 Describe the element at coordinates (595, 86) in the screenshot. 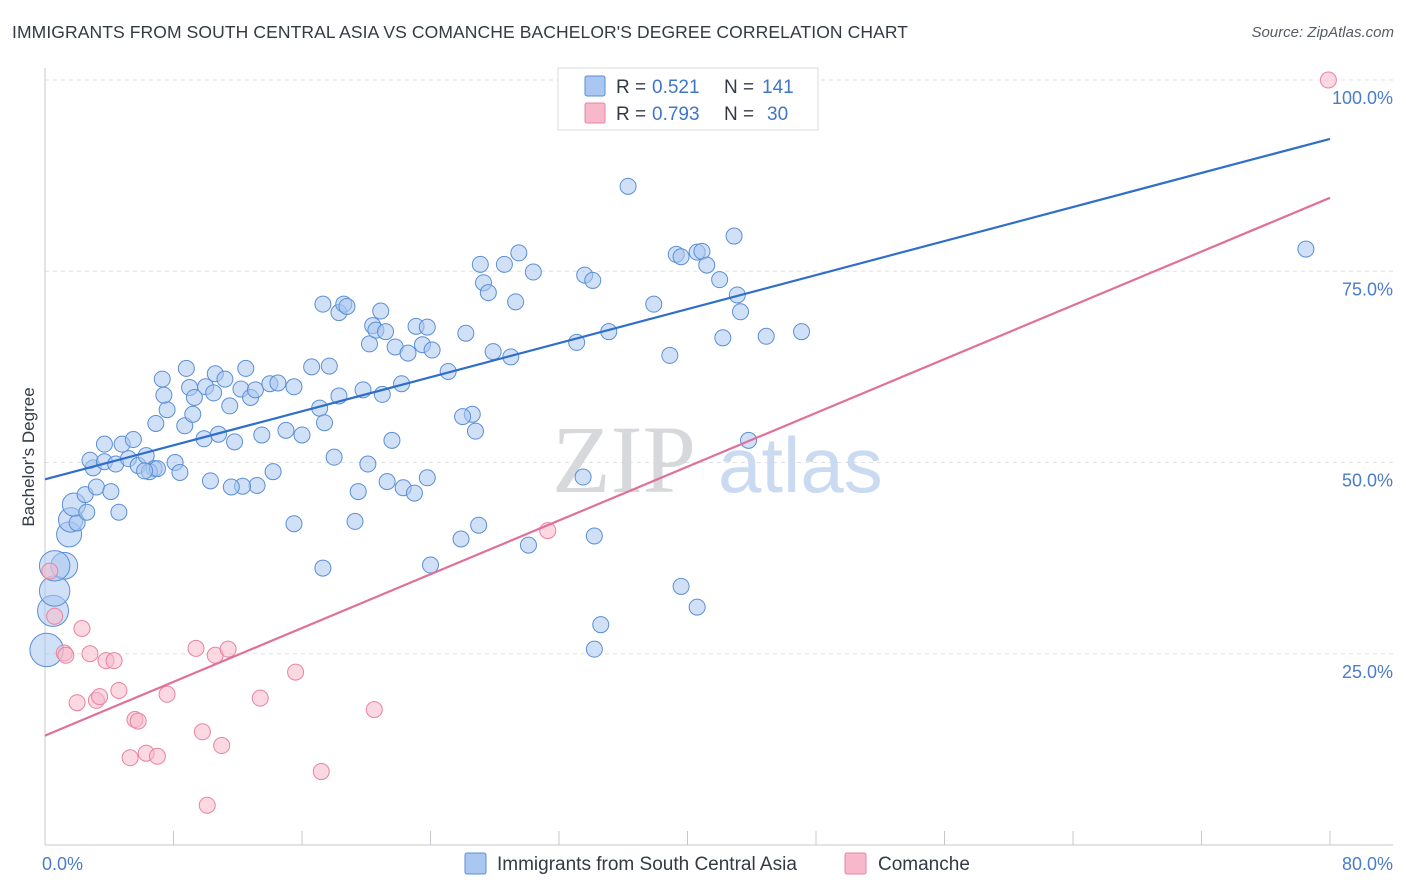

I see `legend-swatch-blue` at that location.